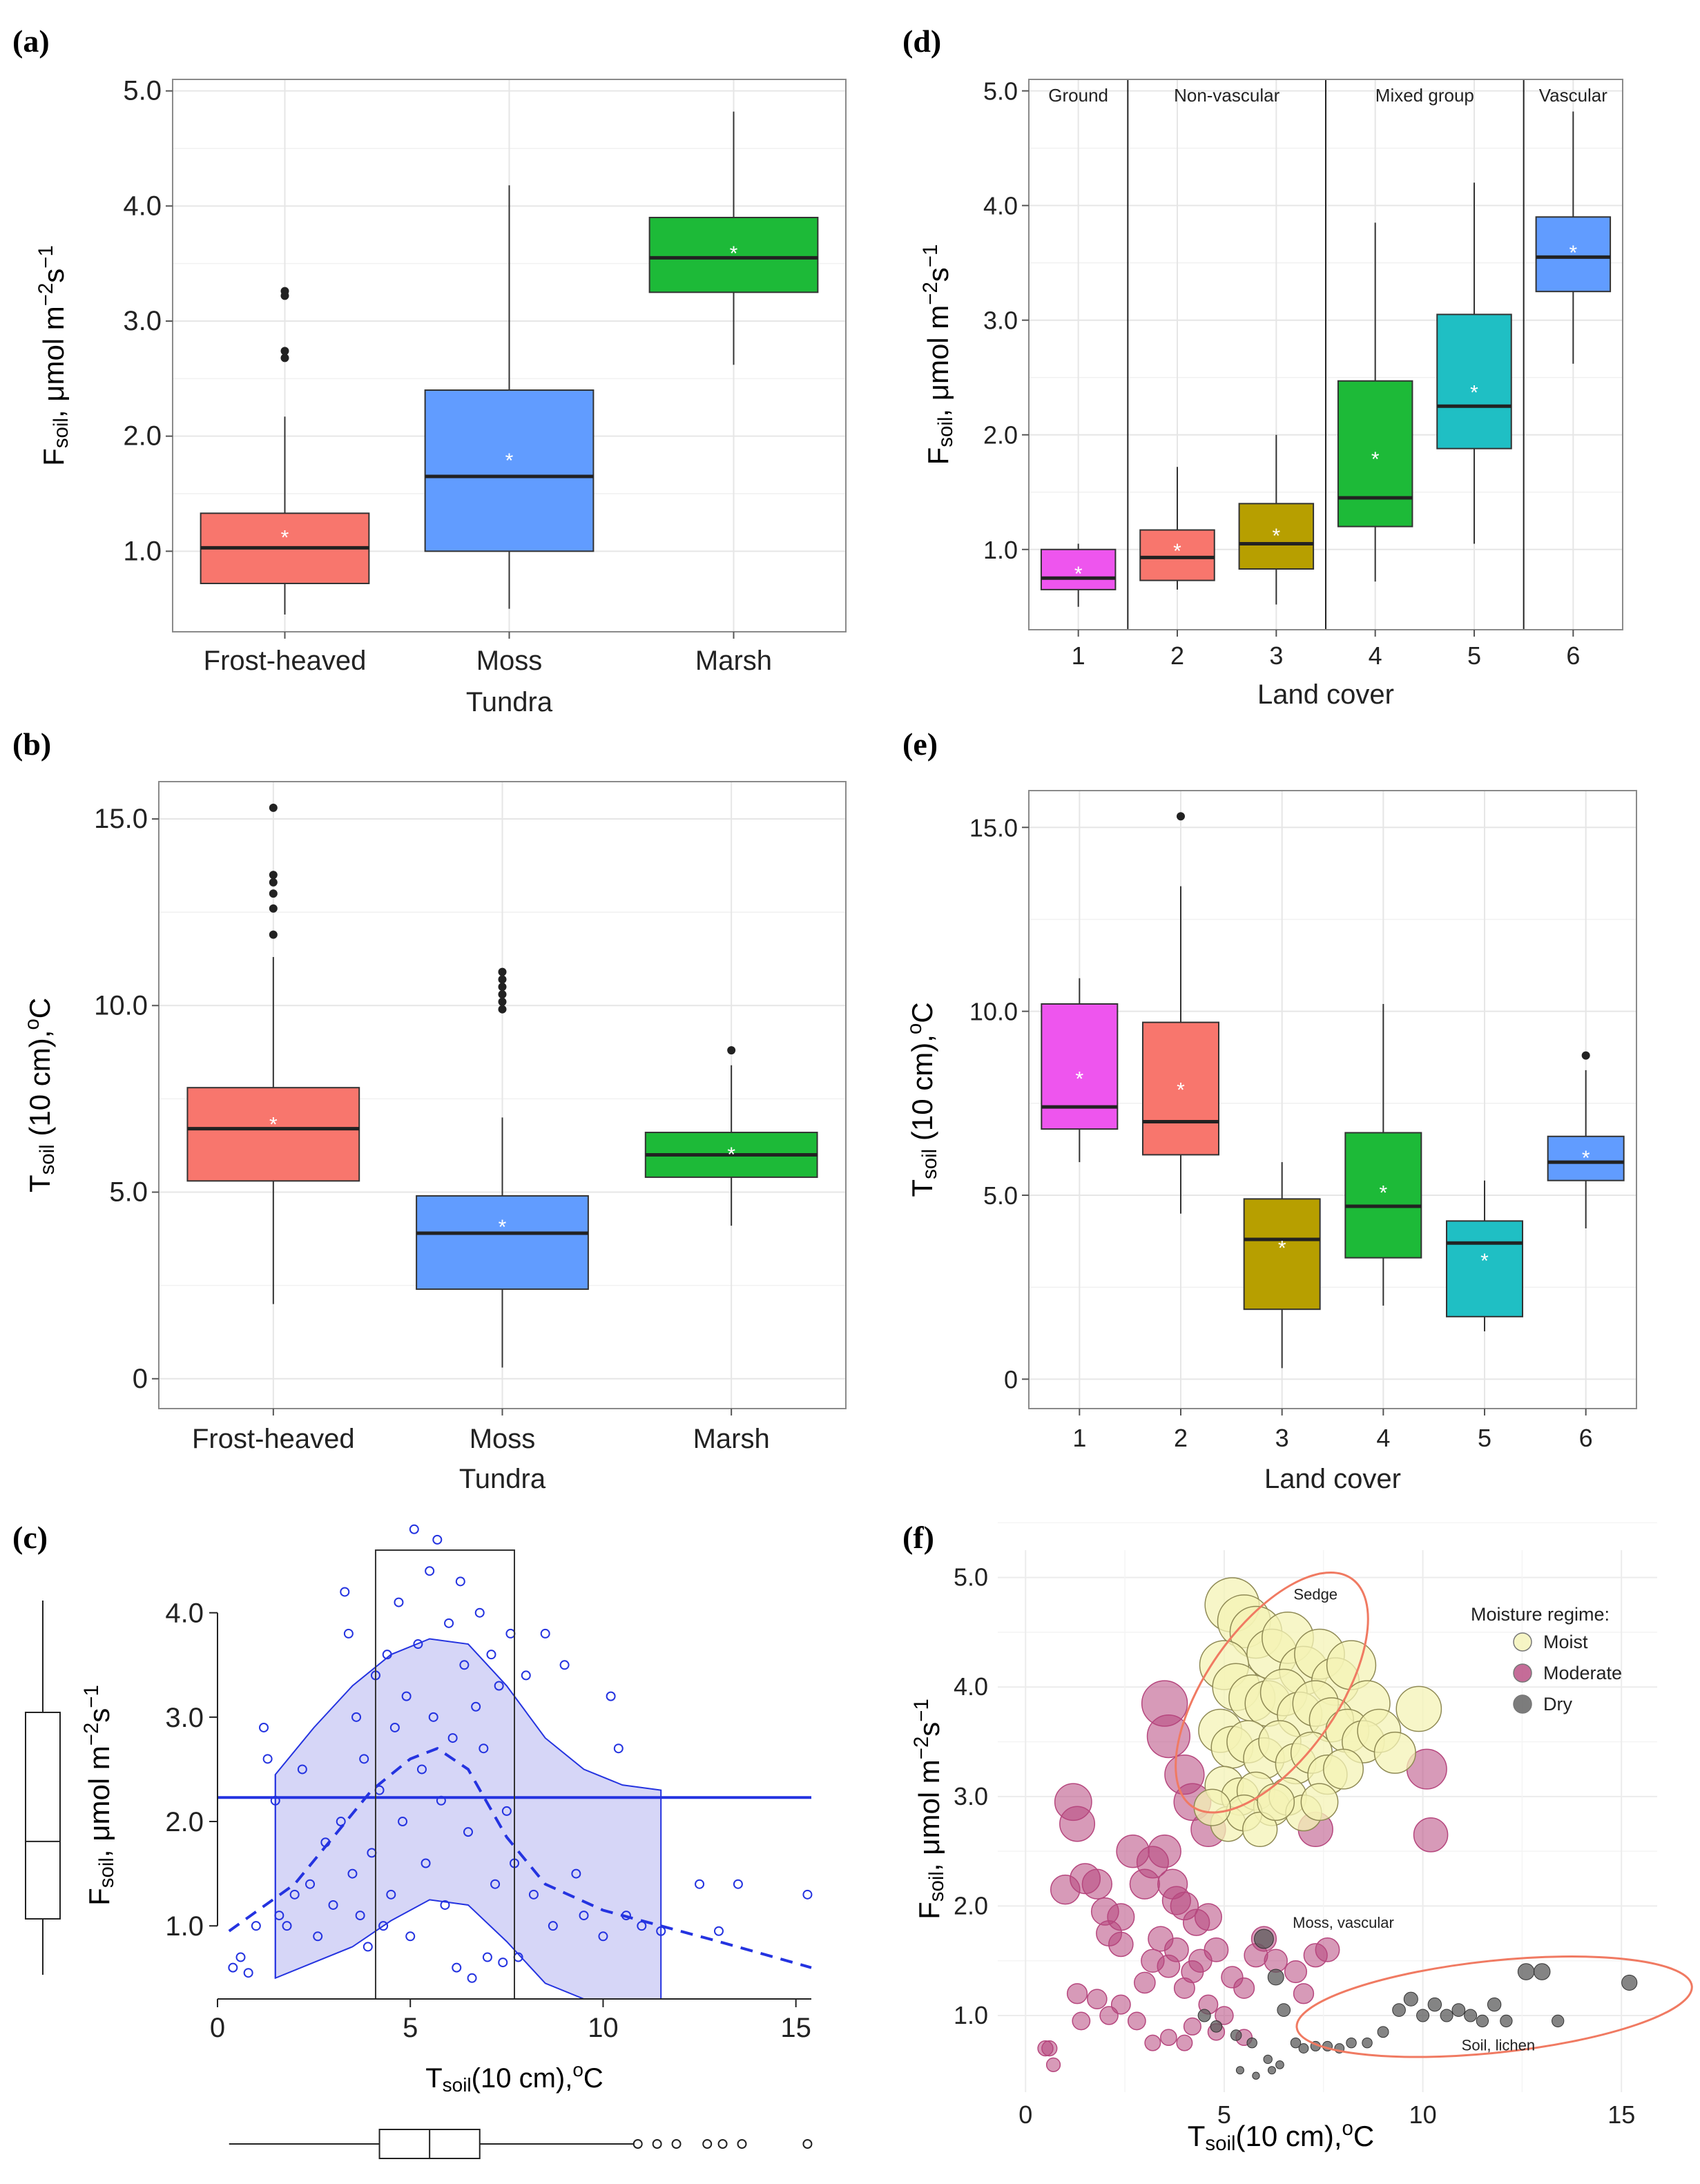 The image size is (1700, 2184). Describe the element at coordinates (1078, 95) in the screenshot. I see `group-label: Ground` at that location.